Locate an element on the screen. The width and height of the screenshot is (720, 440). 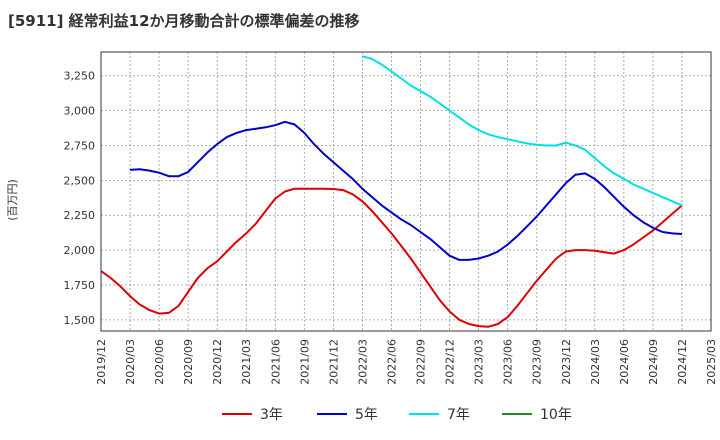
x-tick-label: 2021/09 is located at coordinates (304, 362).